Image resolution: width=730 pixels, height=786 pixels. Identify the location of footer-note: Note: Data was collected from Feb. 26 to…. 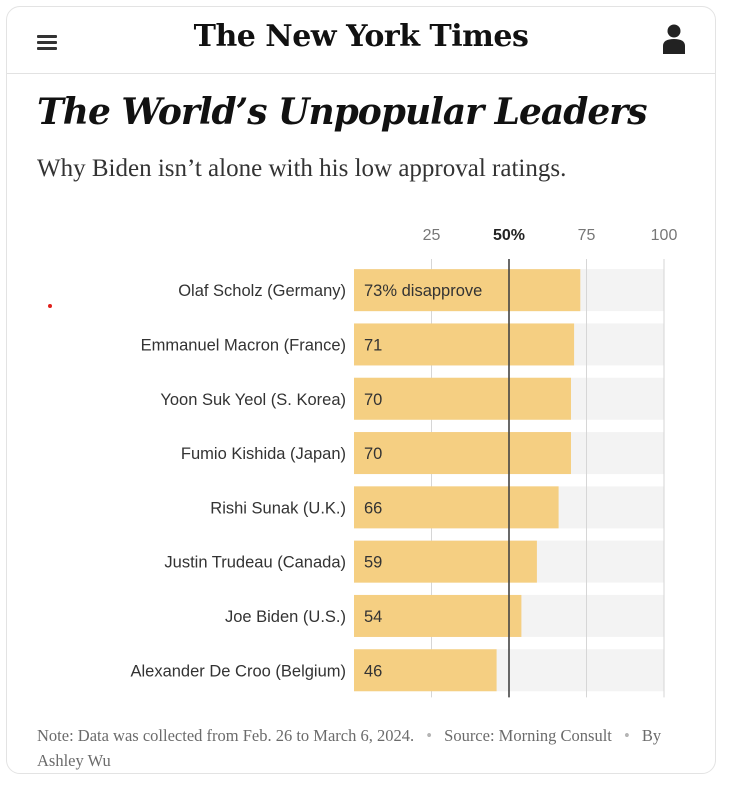
(357, 748).